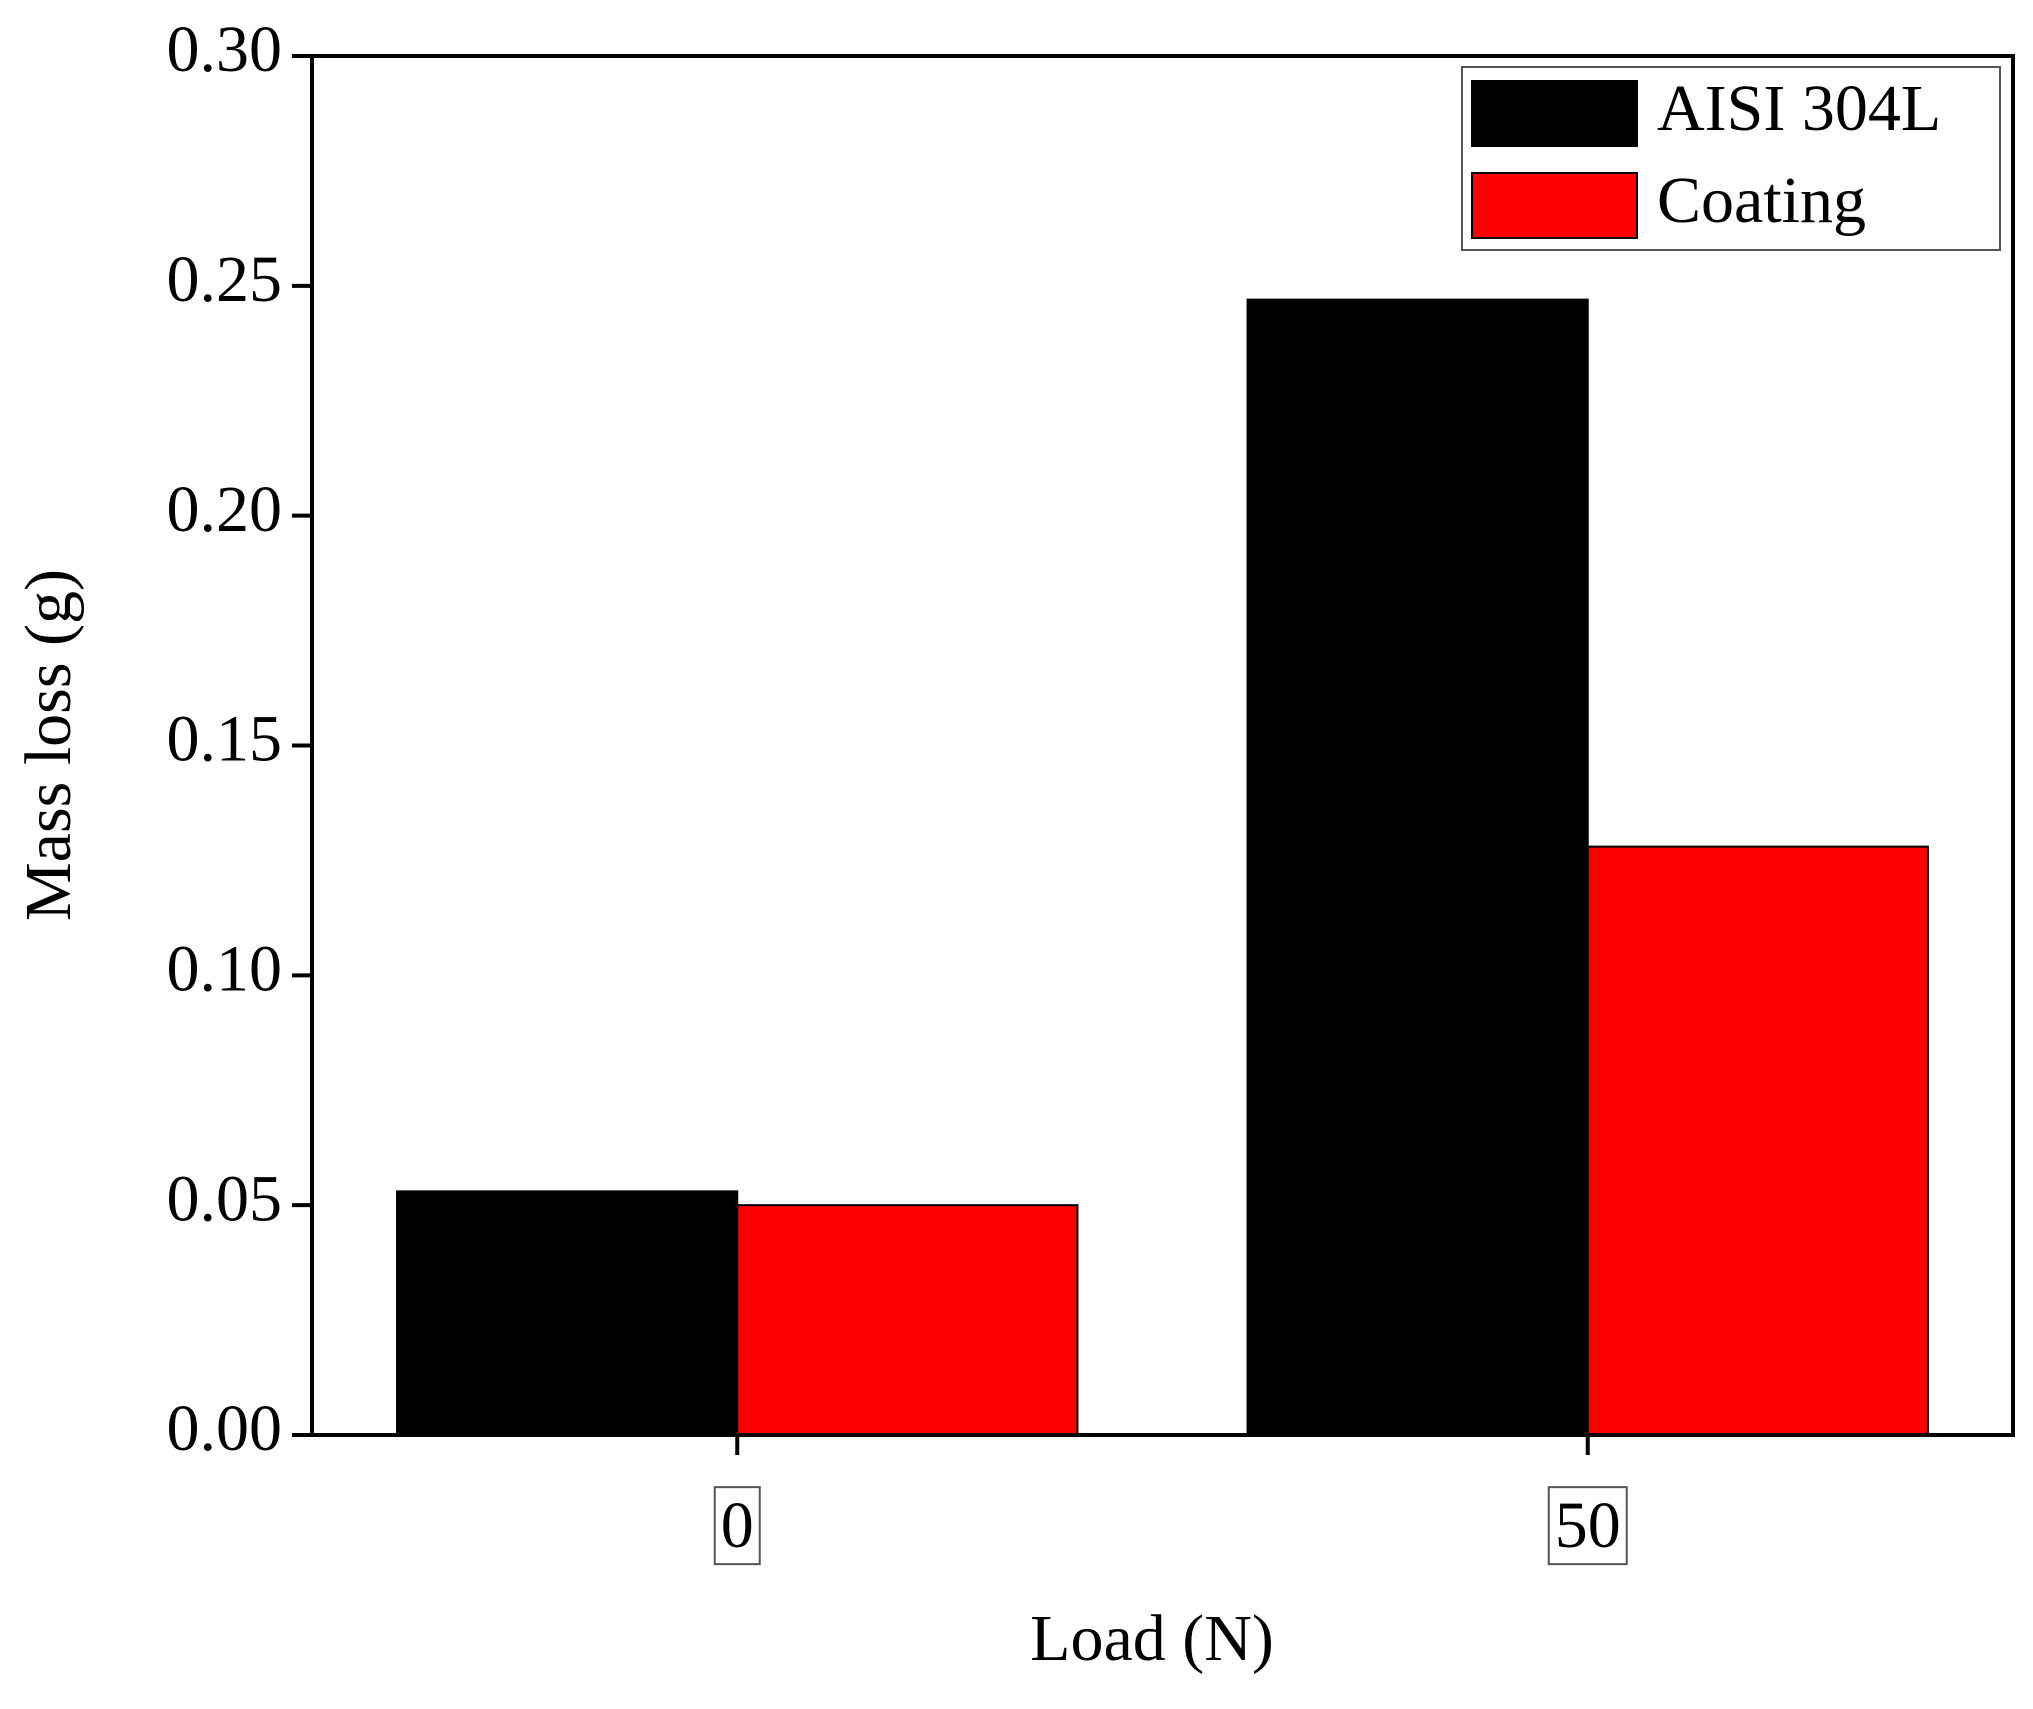 The width and height of the screenshot is (2033, 1709). Describe the element at coordinates (225, 49) in the screenshot. I see `y-tick-label: 0.30` at that location.